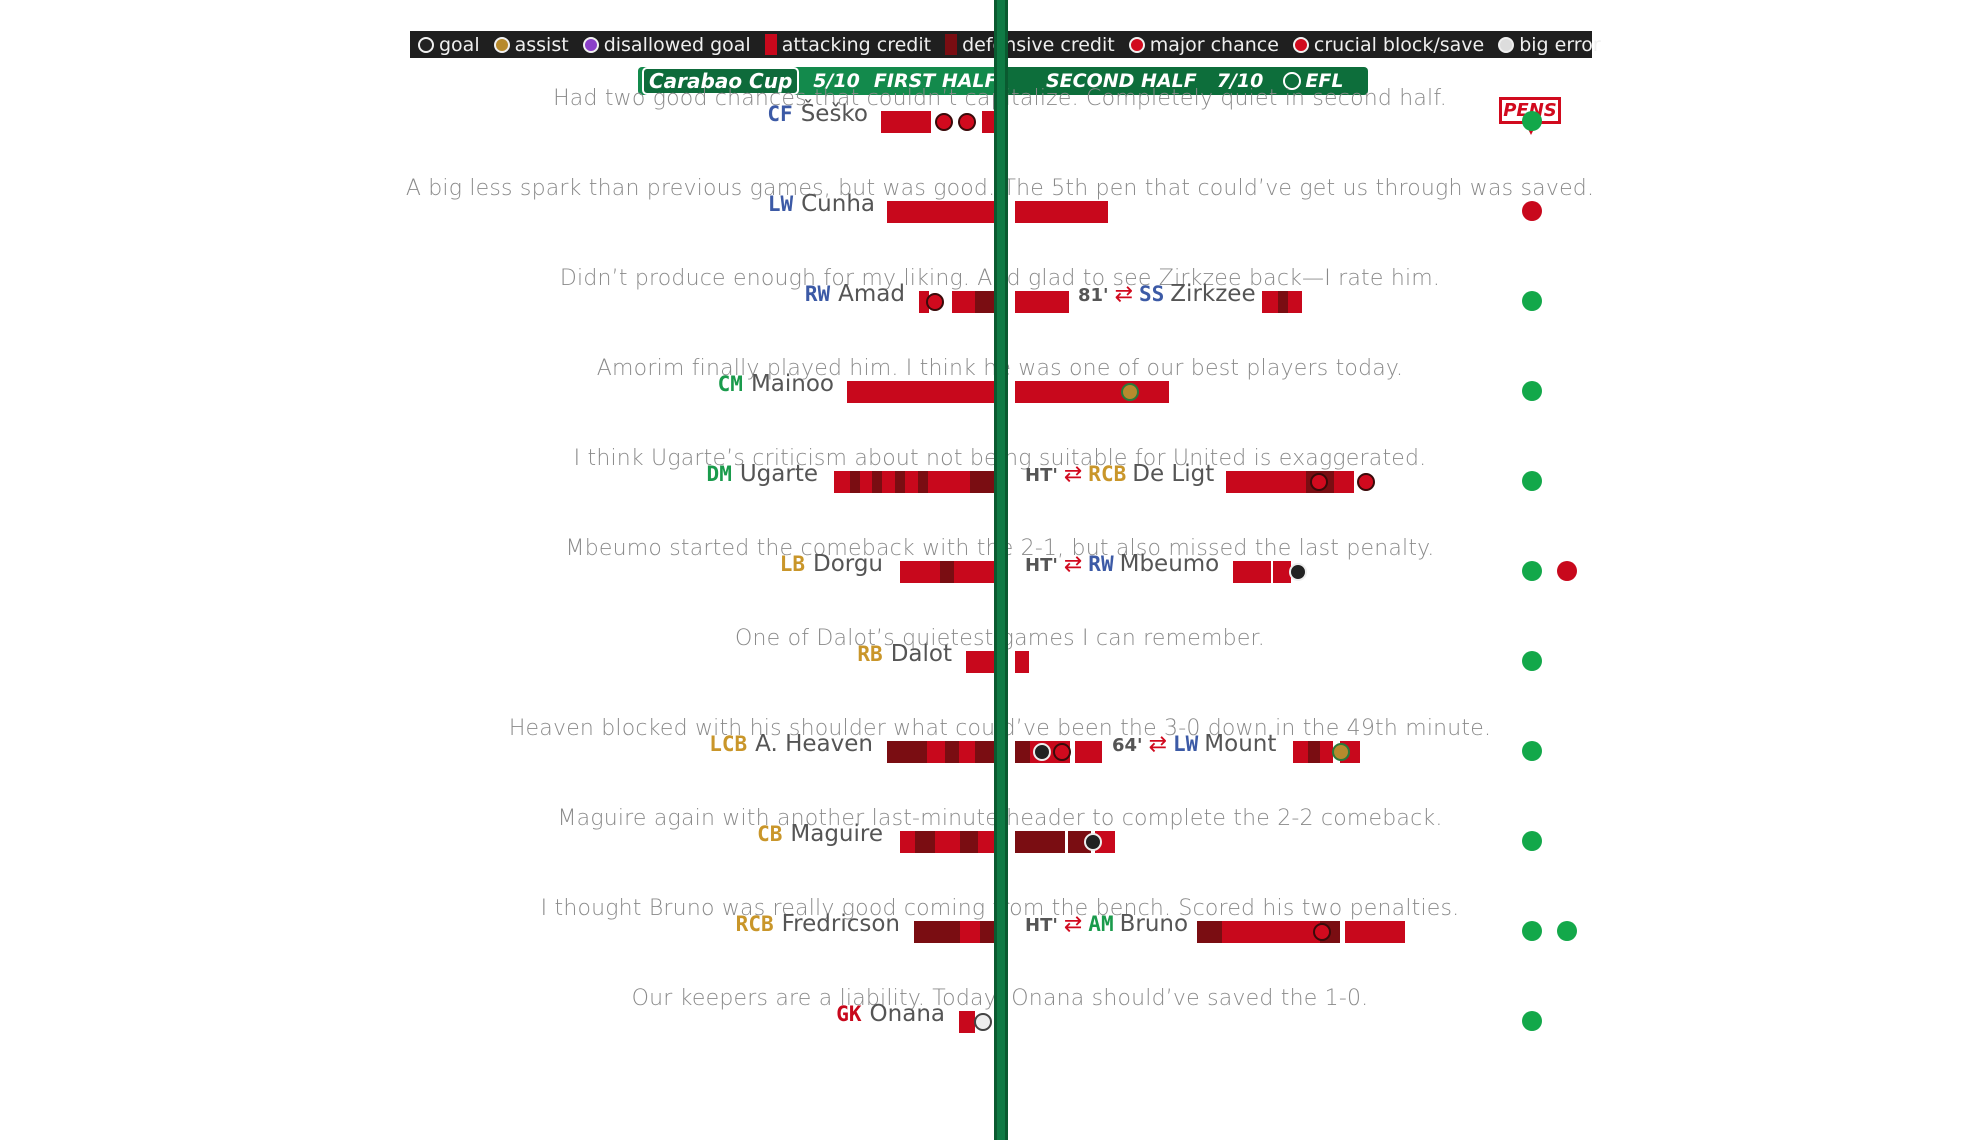 This screenshot has width=1984, height=1140. I want to click on player-name: Maguire, so click(836, 834).